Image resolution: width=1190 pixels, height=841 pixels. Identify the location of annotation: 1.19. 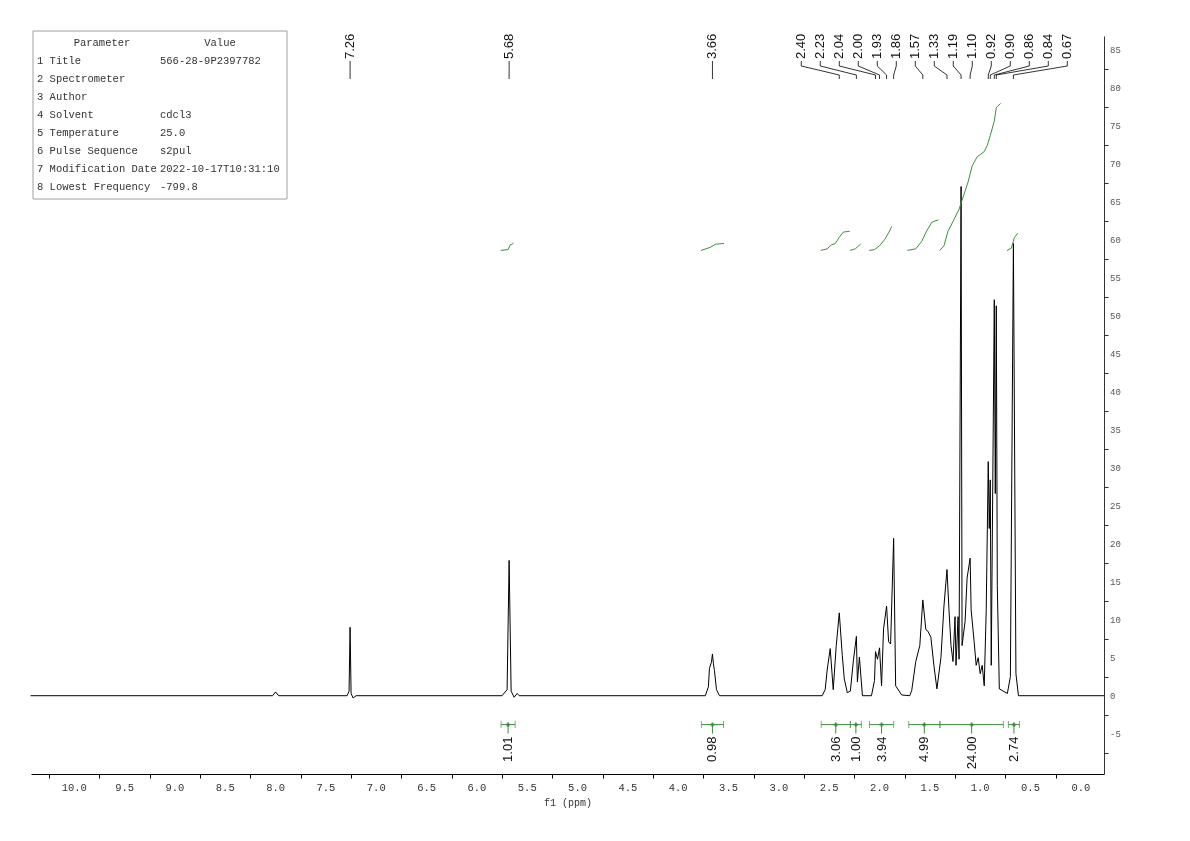
(953, 46).